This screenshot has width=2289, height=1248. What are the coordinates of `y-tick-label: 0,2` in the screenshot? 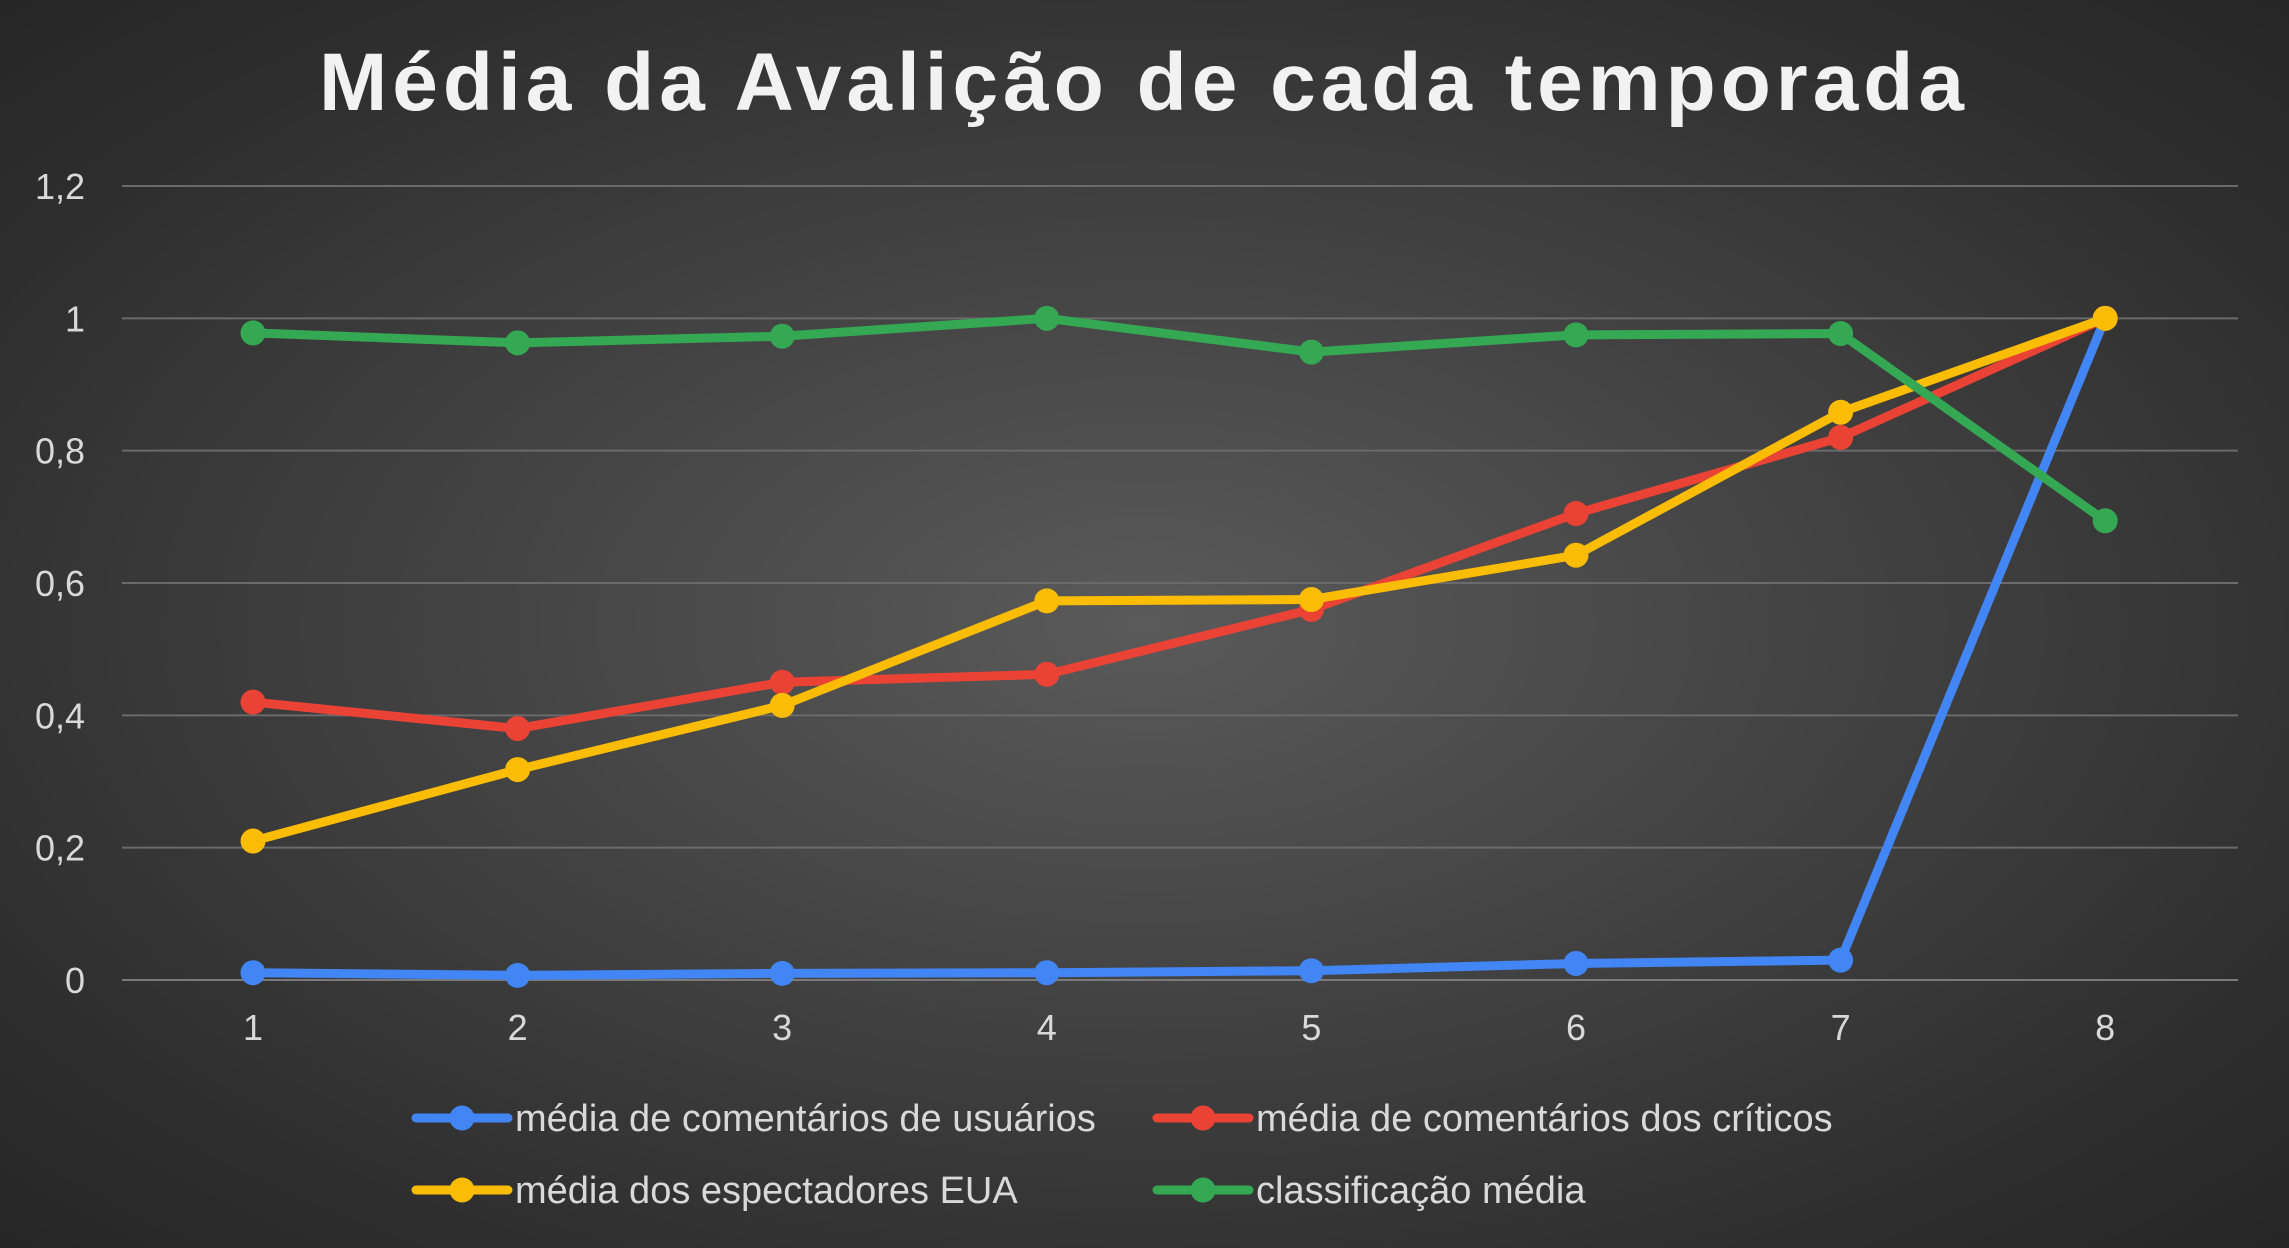 It's located at (60, 848).